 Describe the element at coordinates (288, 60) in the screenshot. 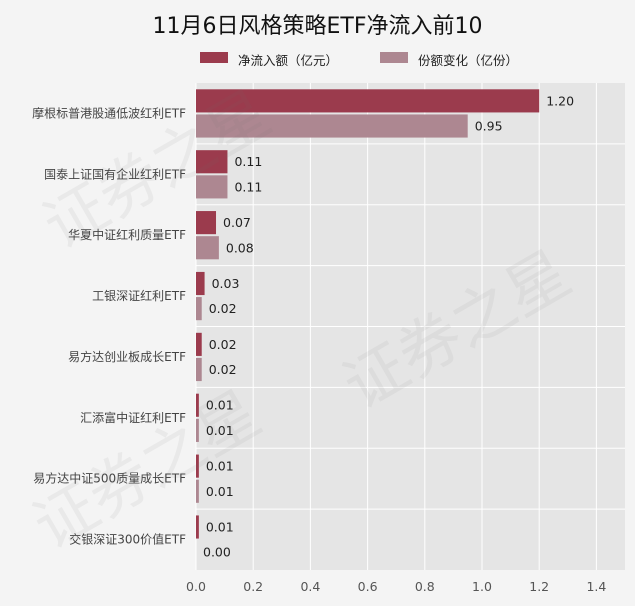

I see `legend-label-inflow: 净流入额（亿元）` at that location.